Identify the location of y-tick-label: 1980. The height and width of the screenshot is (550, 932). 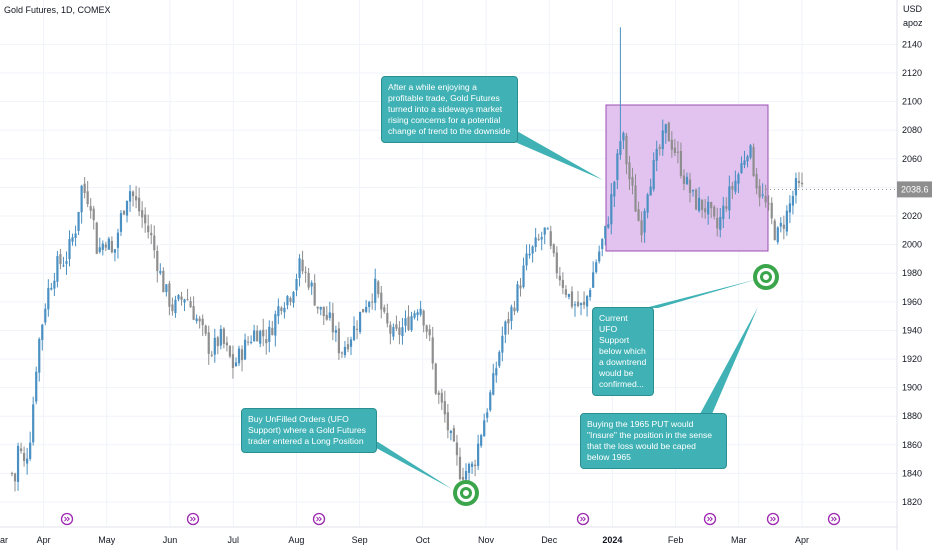
(912, 273).